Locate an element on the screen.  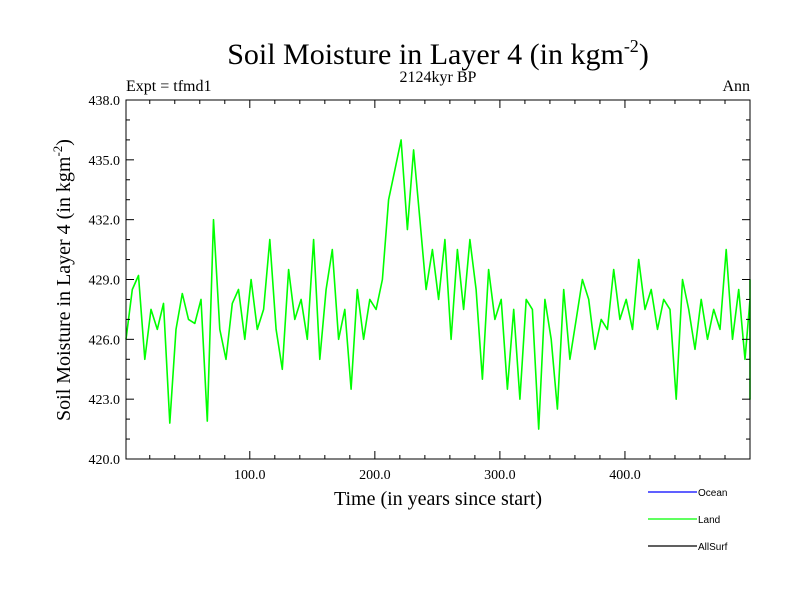
y-axis-label-end: ) is located at coordinates (64, 142).